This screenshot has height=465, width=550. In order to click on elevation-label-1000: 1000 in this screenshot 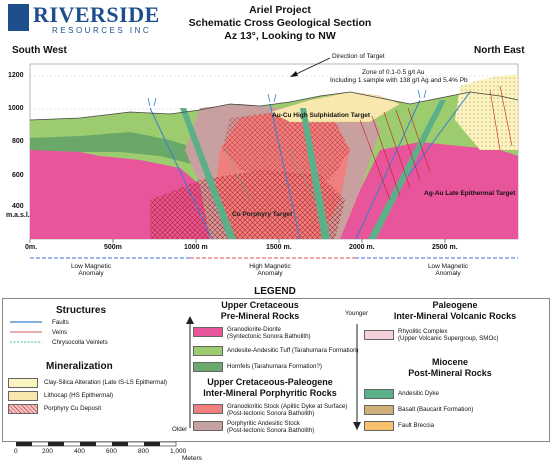, I will do `click(16, 108)`.